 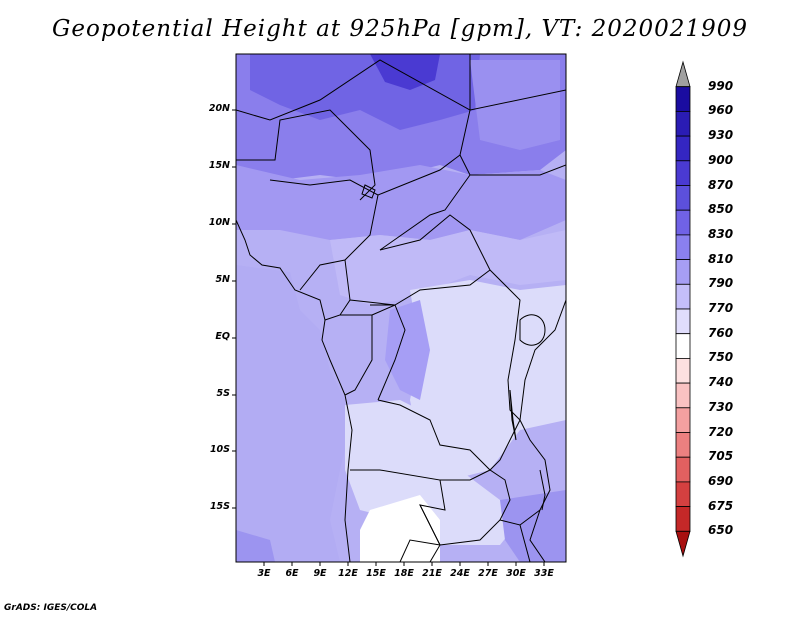 I want to click on field-se-dark, so click(x=533, y=526).